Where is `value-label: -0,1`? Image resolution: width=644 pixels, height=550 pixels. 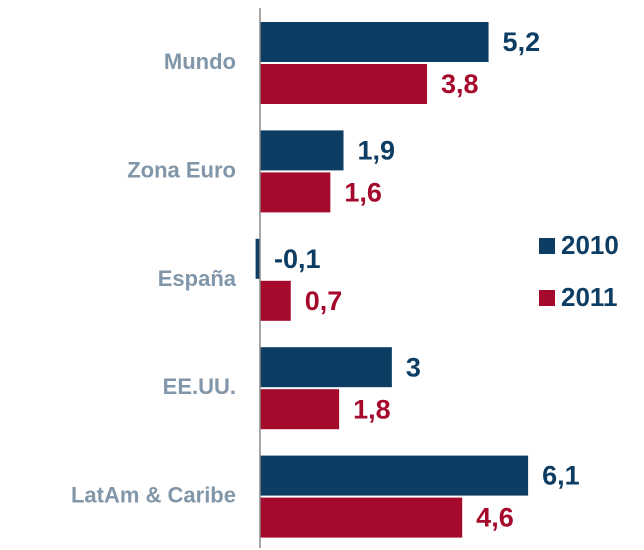 value-label: -0,1 is located at coordinates (297, 259).